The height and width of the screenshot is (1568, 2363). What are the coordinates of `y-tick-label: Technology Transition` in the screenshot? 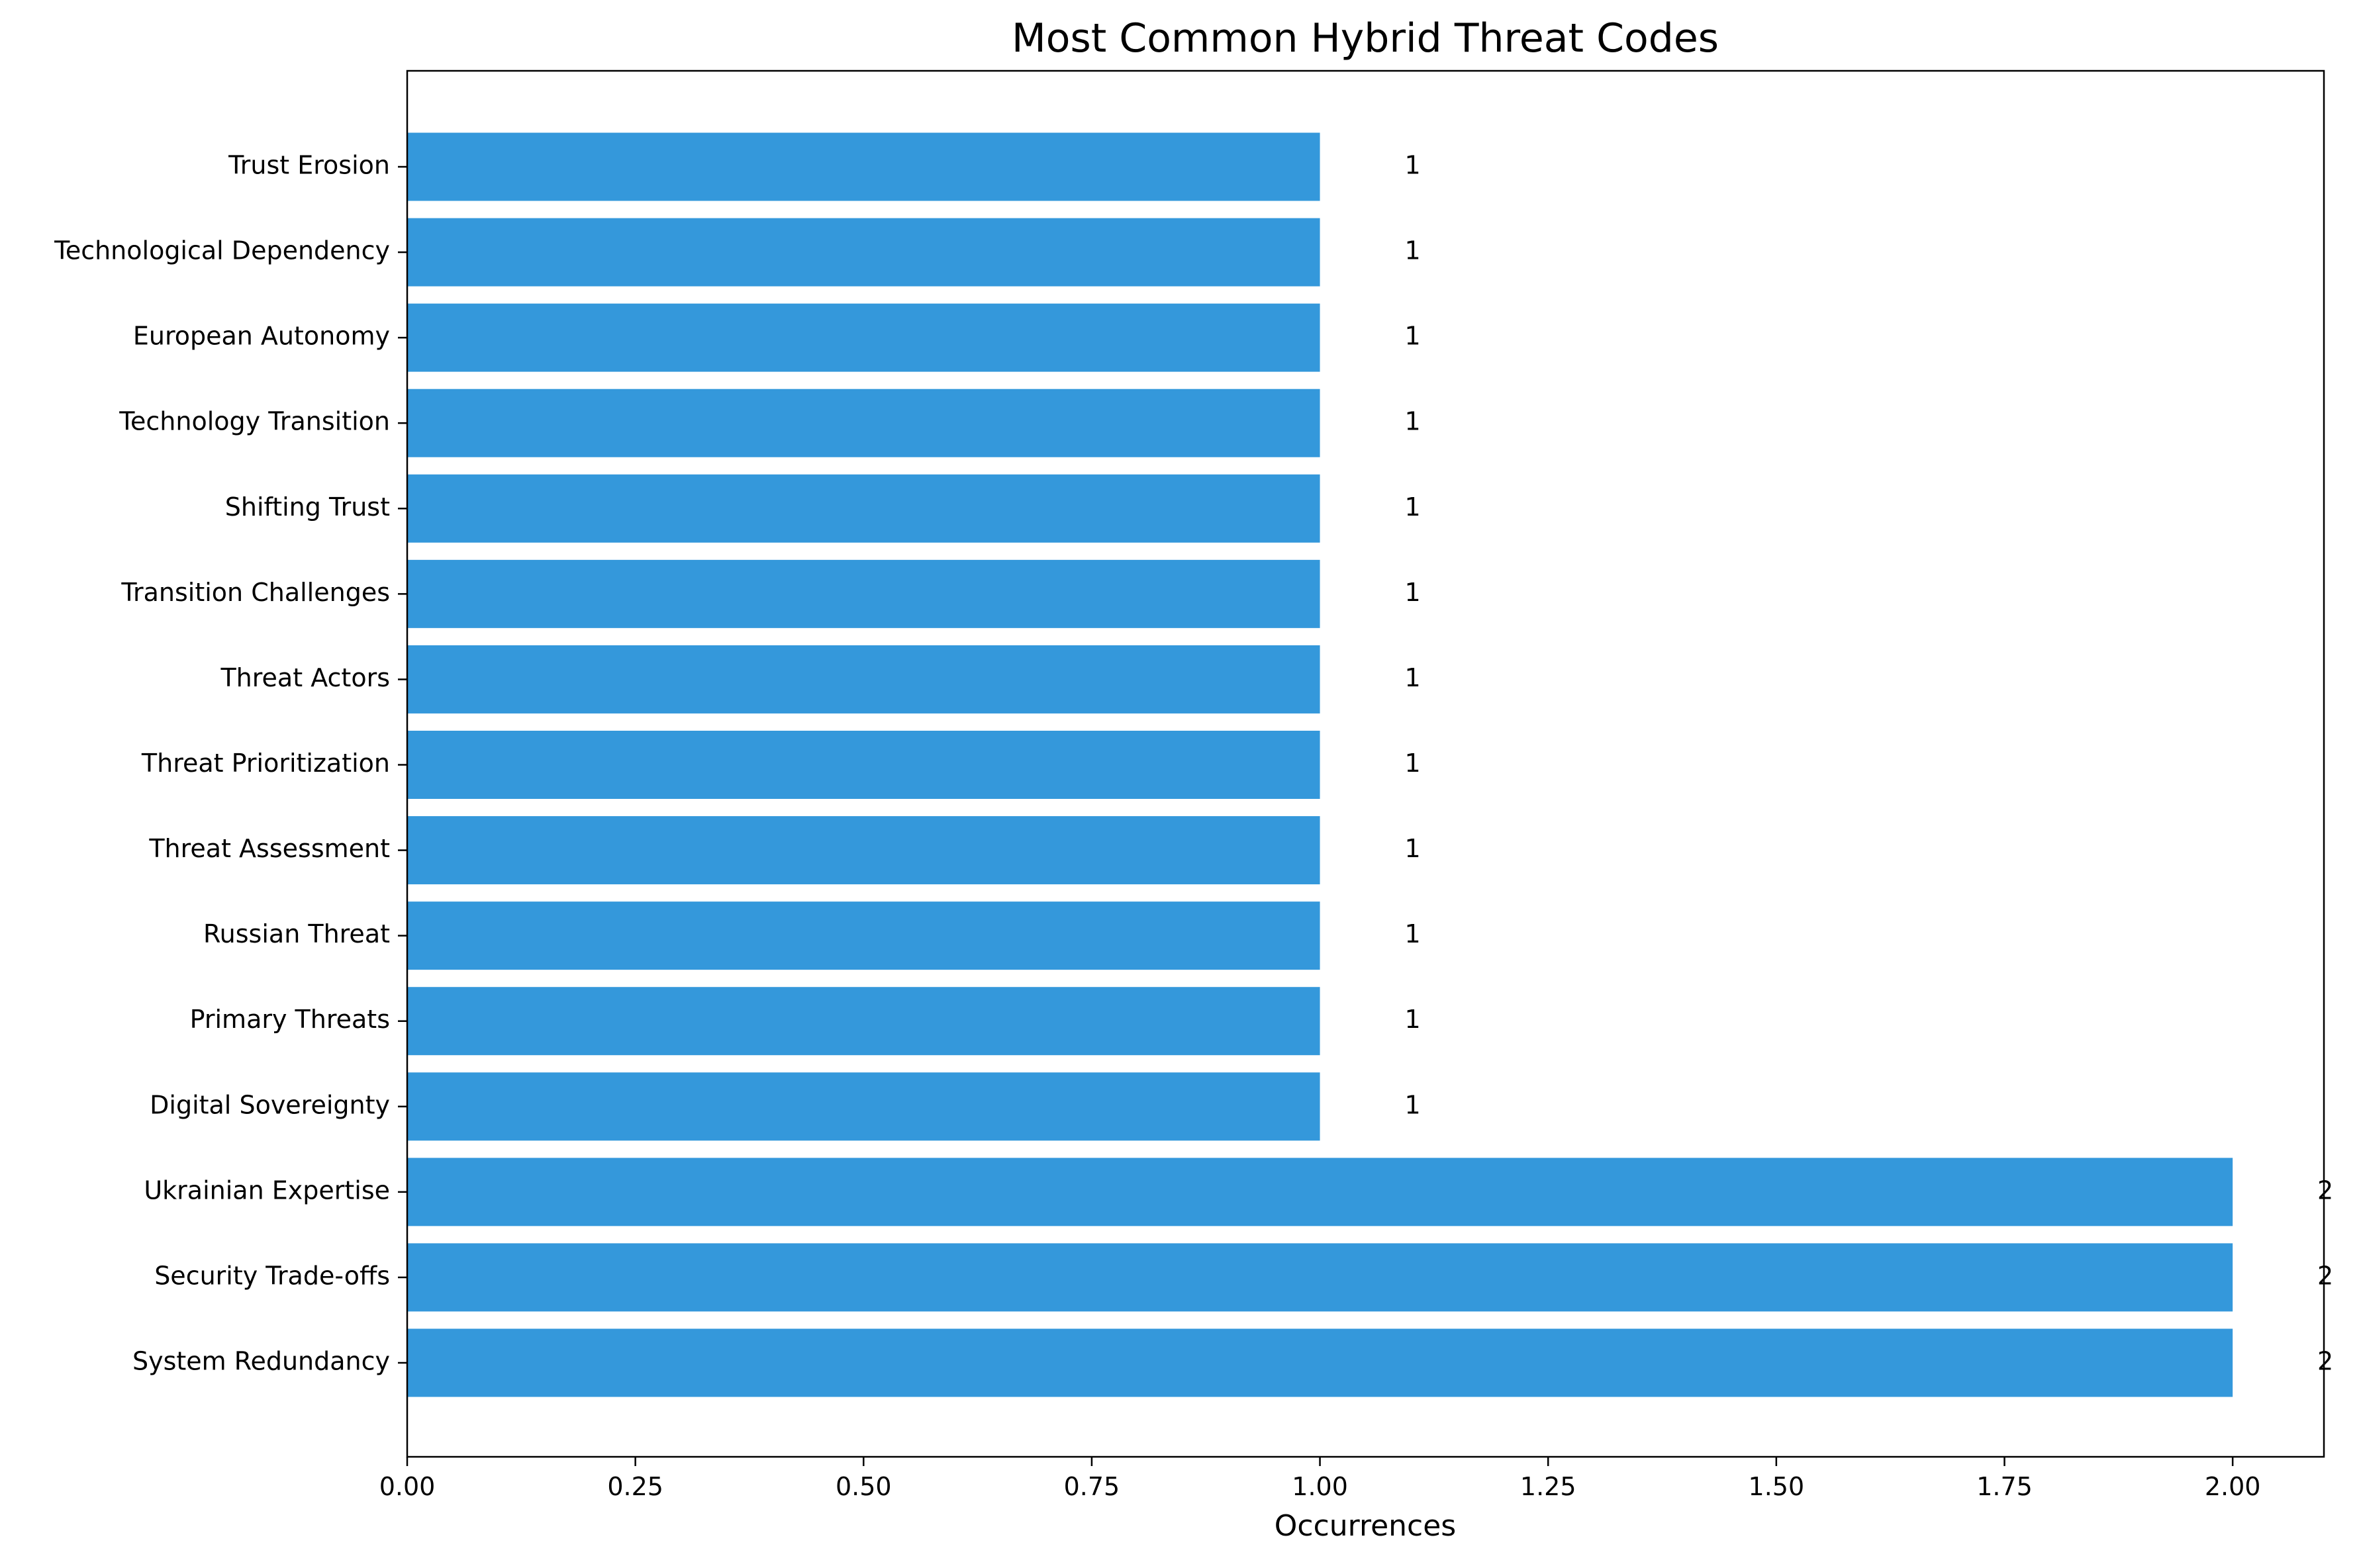 It's located at (254, 421).